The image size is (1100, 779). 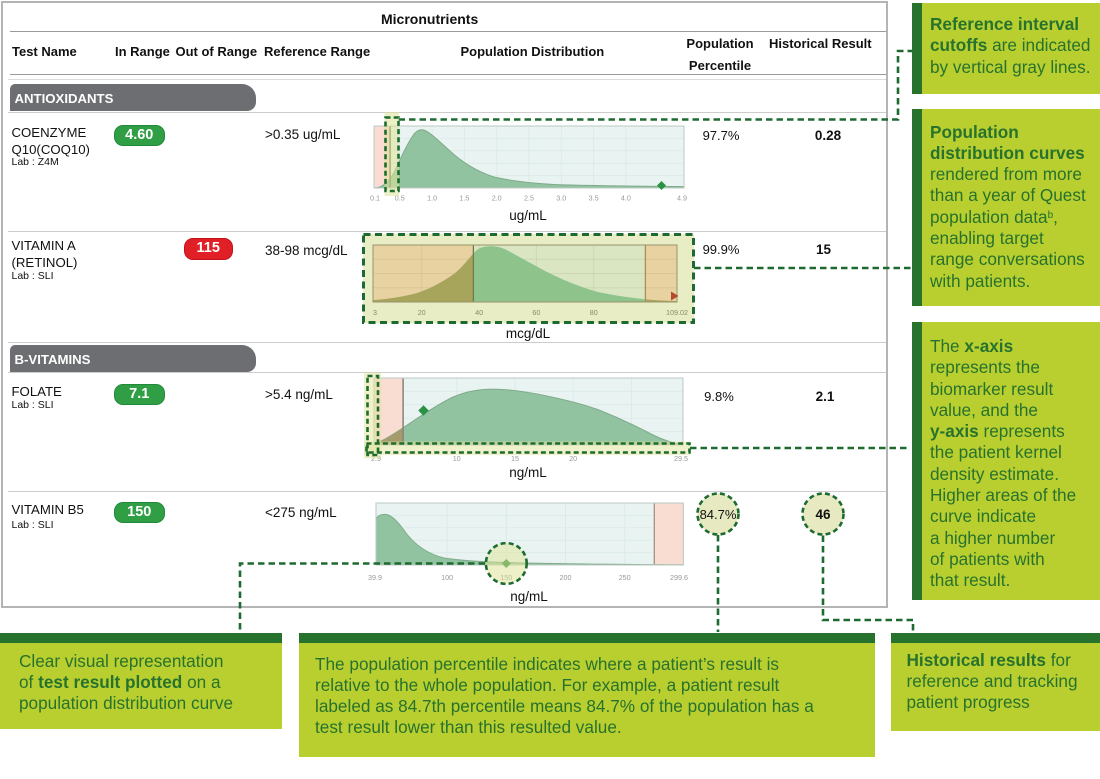 I want to click on svg-text: 4.0, so click(x=626, y=198).